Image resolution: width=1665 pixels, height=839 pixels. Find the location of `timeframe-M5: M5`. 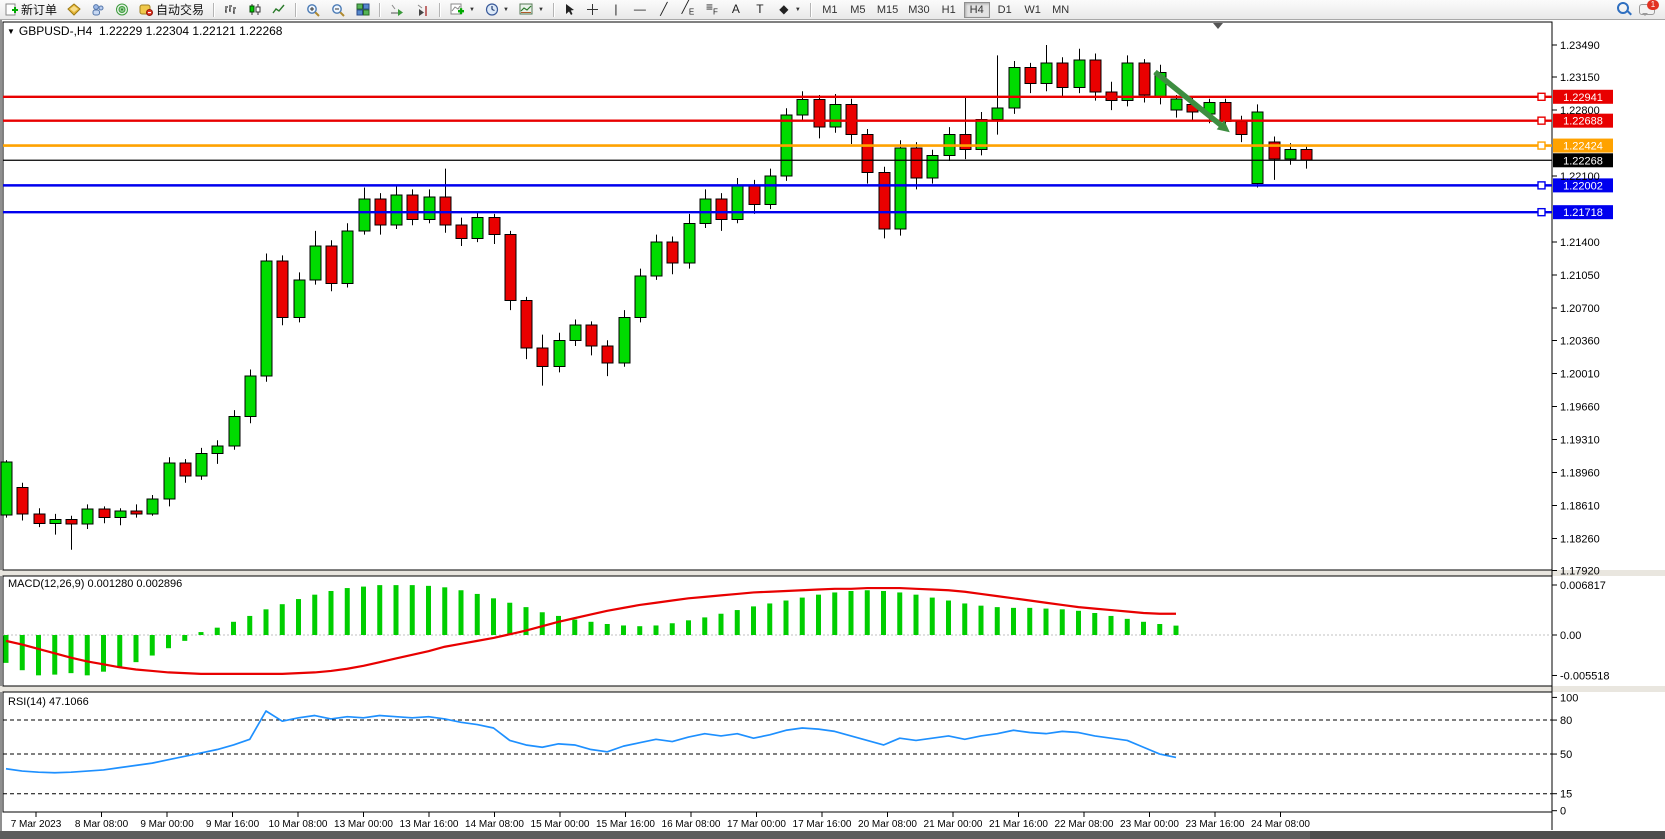

timeframe-M5: M5 is located at coordinates (858, 10).